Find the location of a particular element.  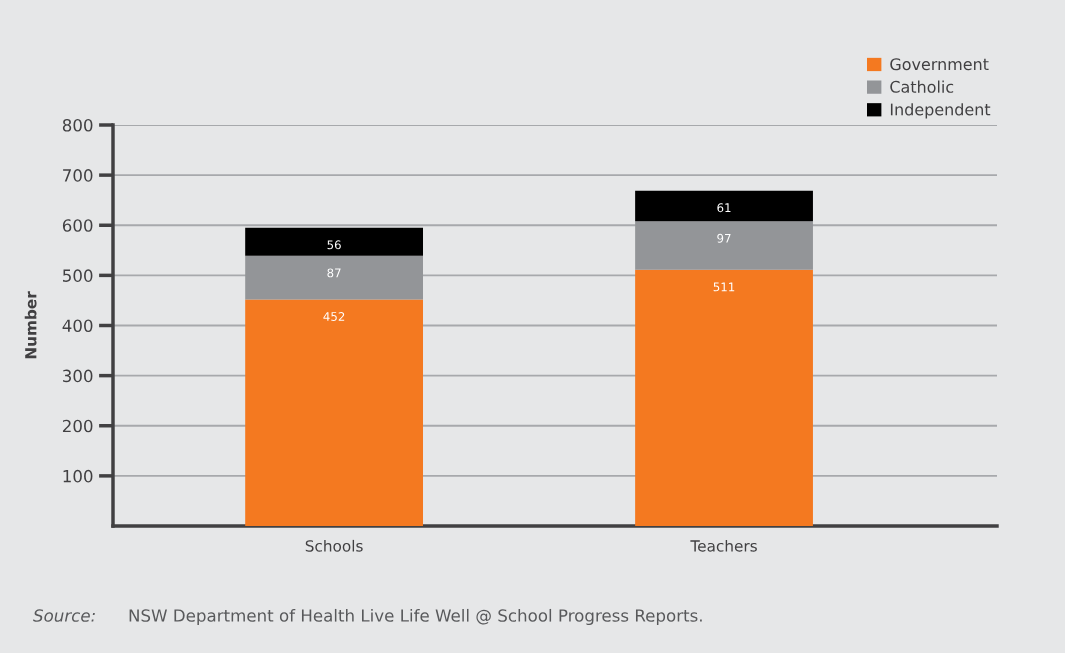

y-tick-label: 800 is located at coordinates (77, 125).